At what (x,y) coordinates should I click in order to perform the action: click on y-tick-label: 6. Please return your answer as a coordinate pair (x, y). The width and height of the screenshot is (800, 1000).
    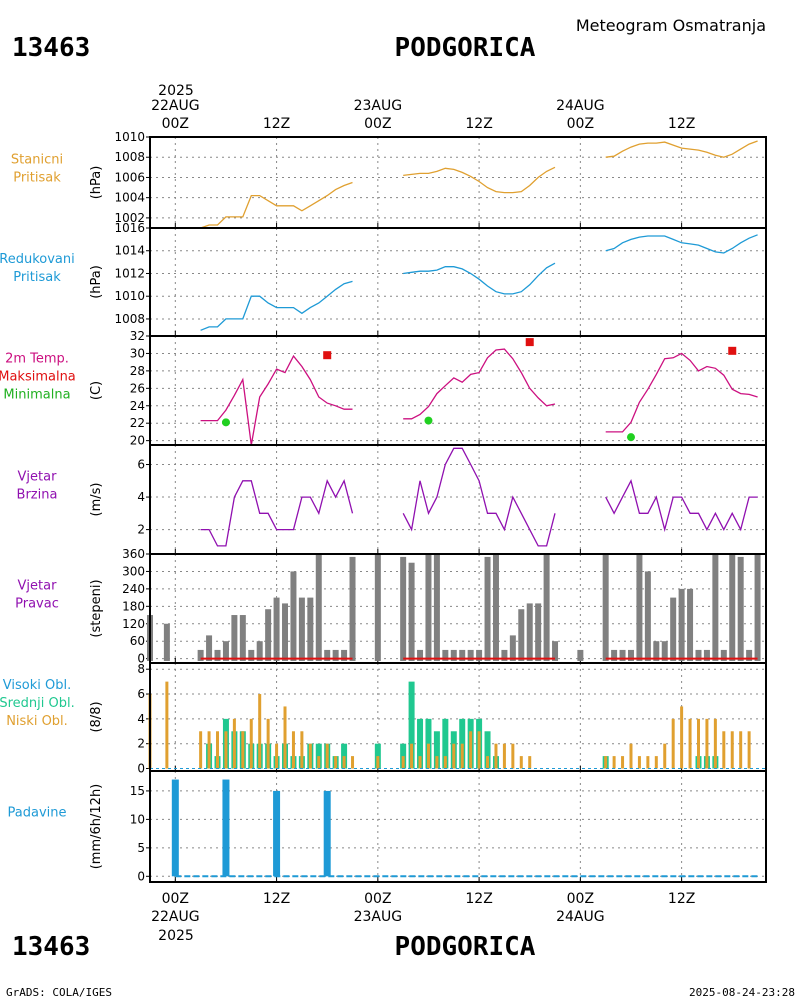
    Looking at the image, I should click on (141, 465).